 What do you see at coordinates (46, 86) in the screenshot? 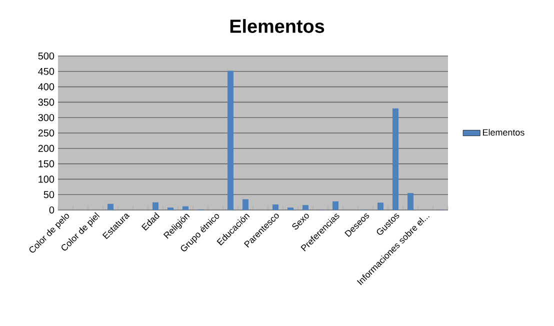
I see `y-tick-label: 400` at bounding box center [46, 86].